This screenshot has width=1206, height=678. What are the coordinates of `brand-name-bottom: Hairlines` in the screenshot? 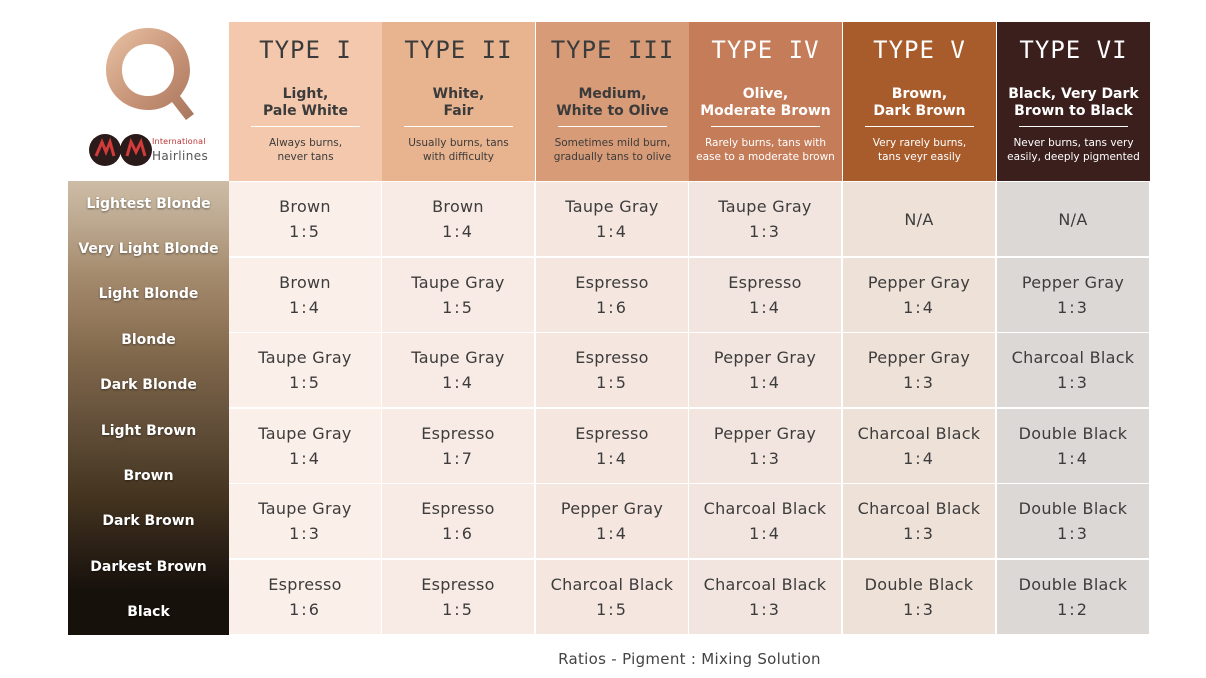 It's located at (180, 156).